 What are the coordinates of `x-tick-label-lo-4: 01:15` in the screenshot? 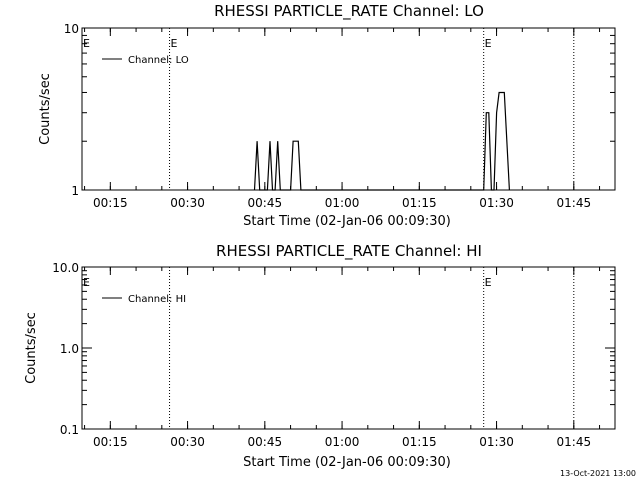 It's located at (419, 203).